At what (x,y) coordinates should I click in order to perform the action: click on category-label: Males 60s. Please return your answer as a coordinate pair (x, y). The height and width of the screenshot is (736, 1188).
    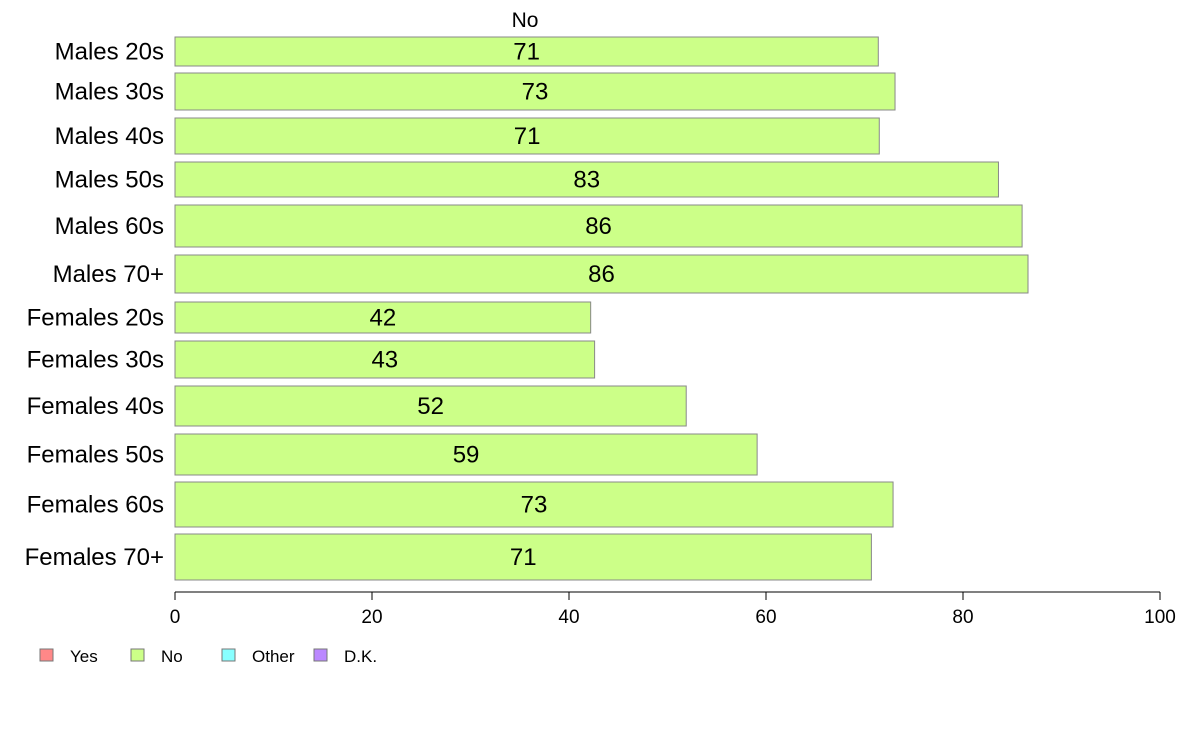
    Looking at the image, I should click on (109, 226).